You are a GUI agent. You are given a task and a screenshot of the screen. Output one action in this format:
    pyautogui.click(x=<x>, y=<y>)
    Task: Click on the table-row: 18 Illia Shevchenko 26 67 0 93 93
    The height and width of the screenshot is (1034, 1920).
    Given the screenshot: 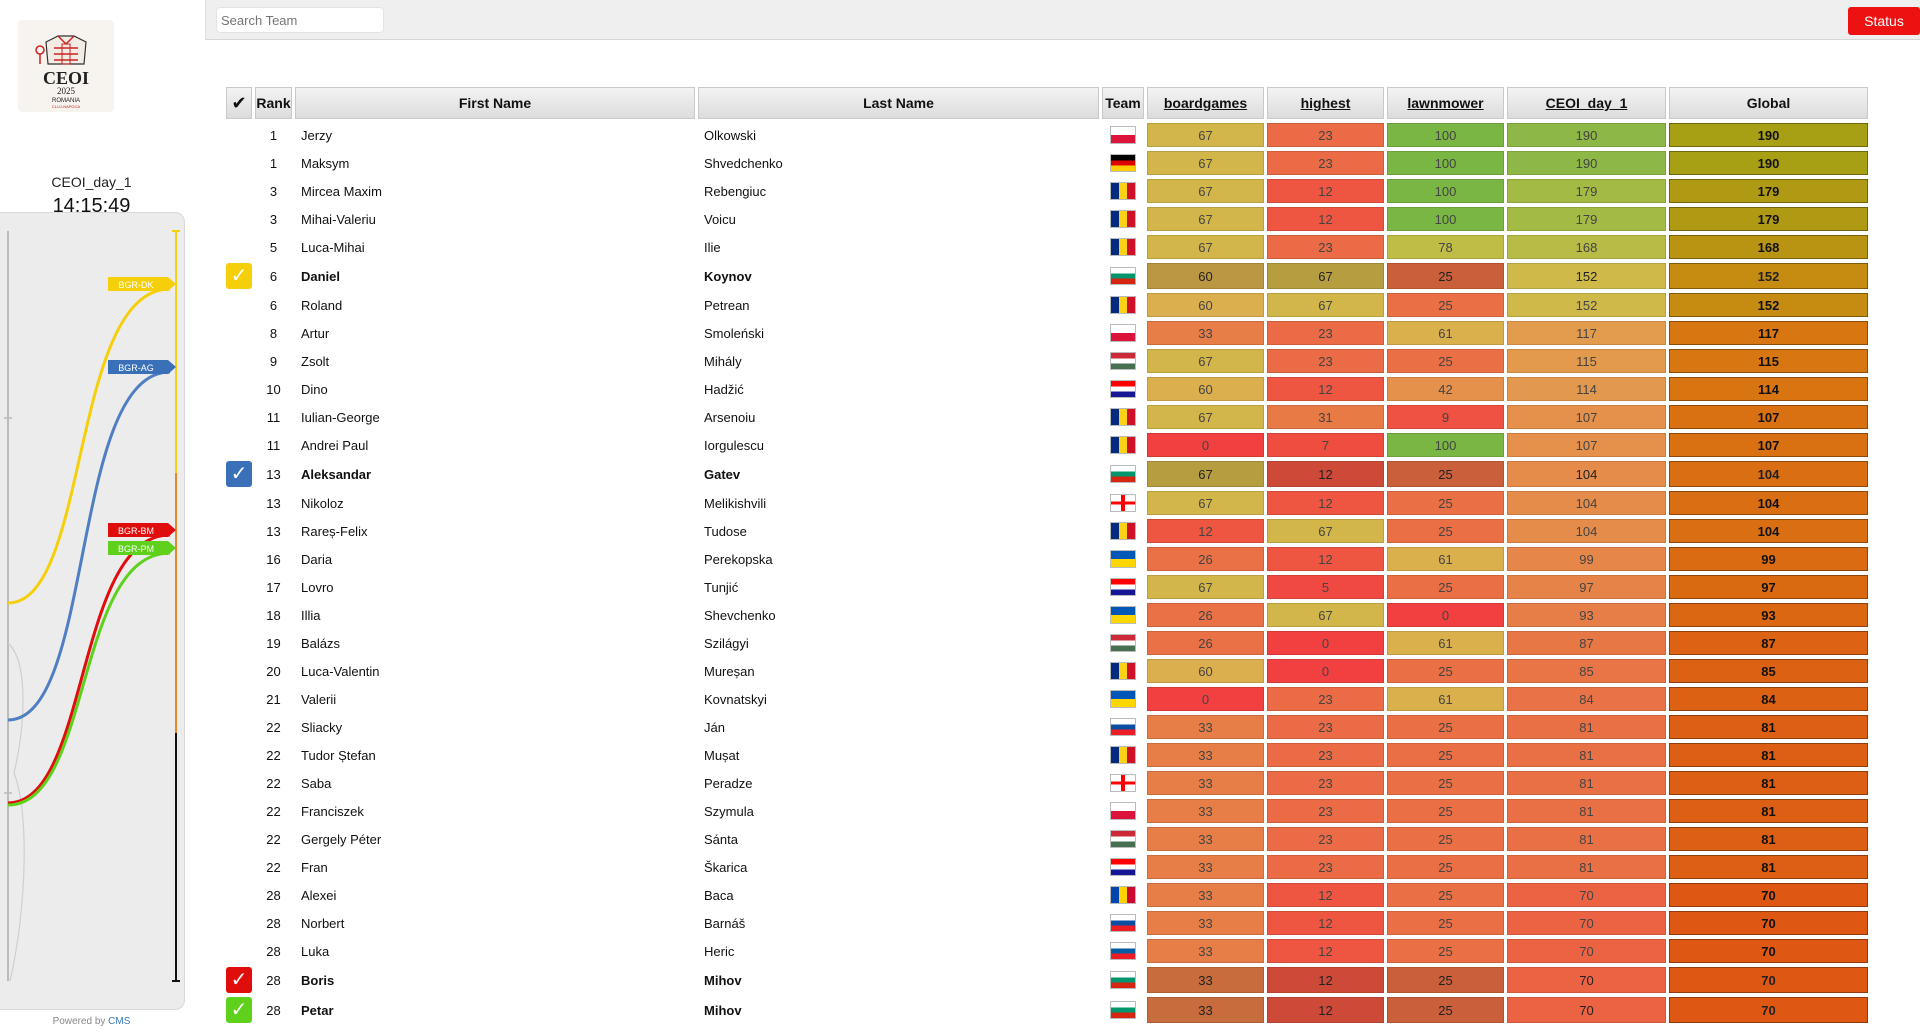 What is the action you would take?
    pyautogui.click(x=1047, y=615)
    